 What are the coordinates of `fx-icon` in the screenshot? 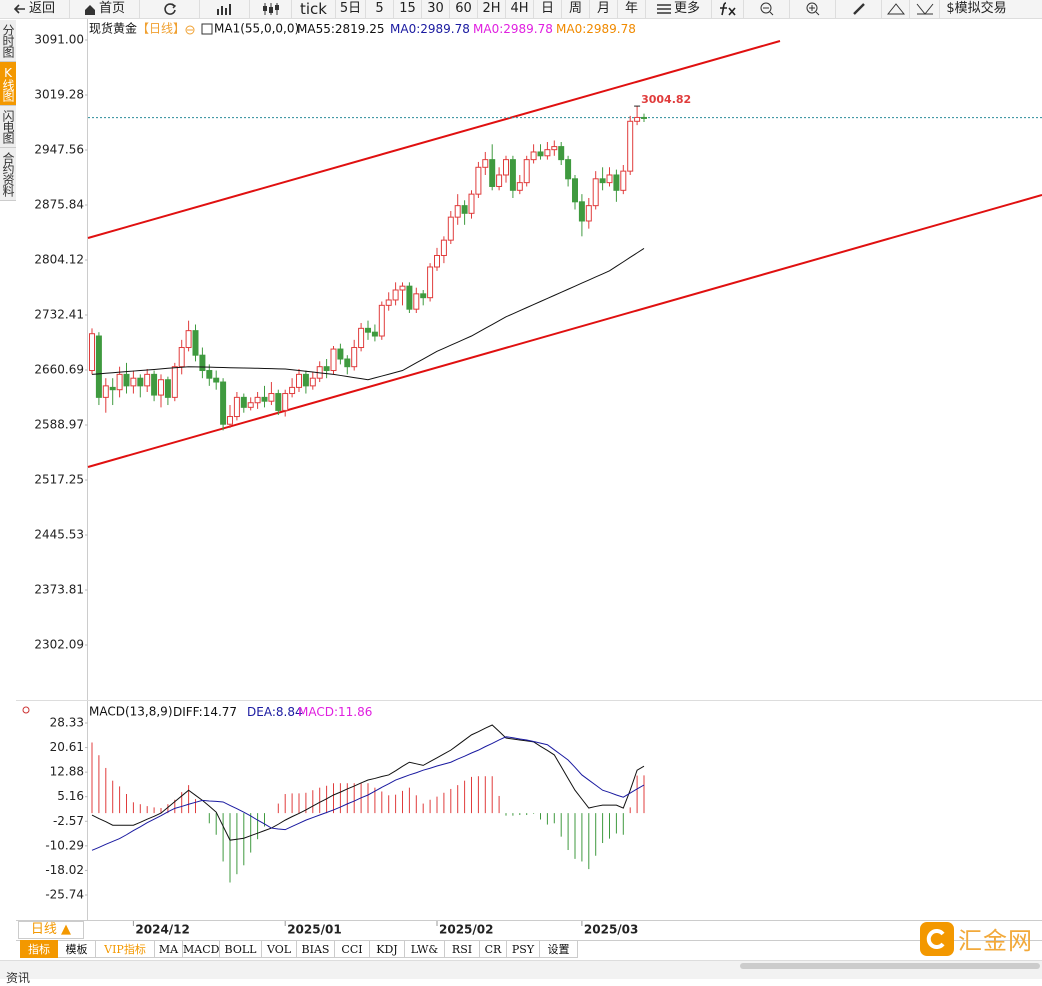 It's located at (727, 9).